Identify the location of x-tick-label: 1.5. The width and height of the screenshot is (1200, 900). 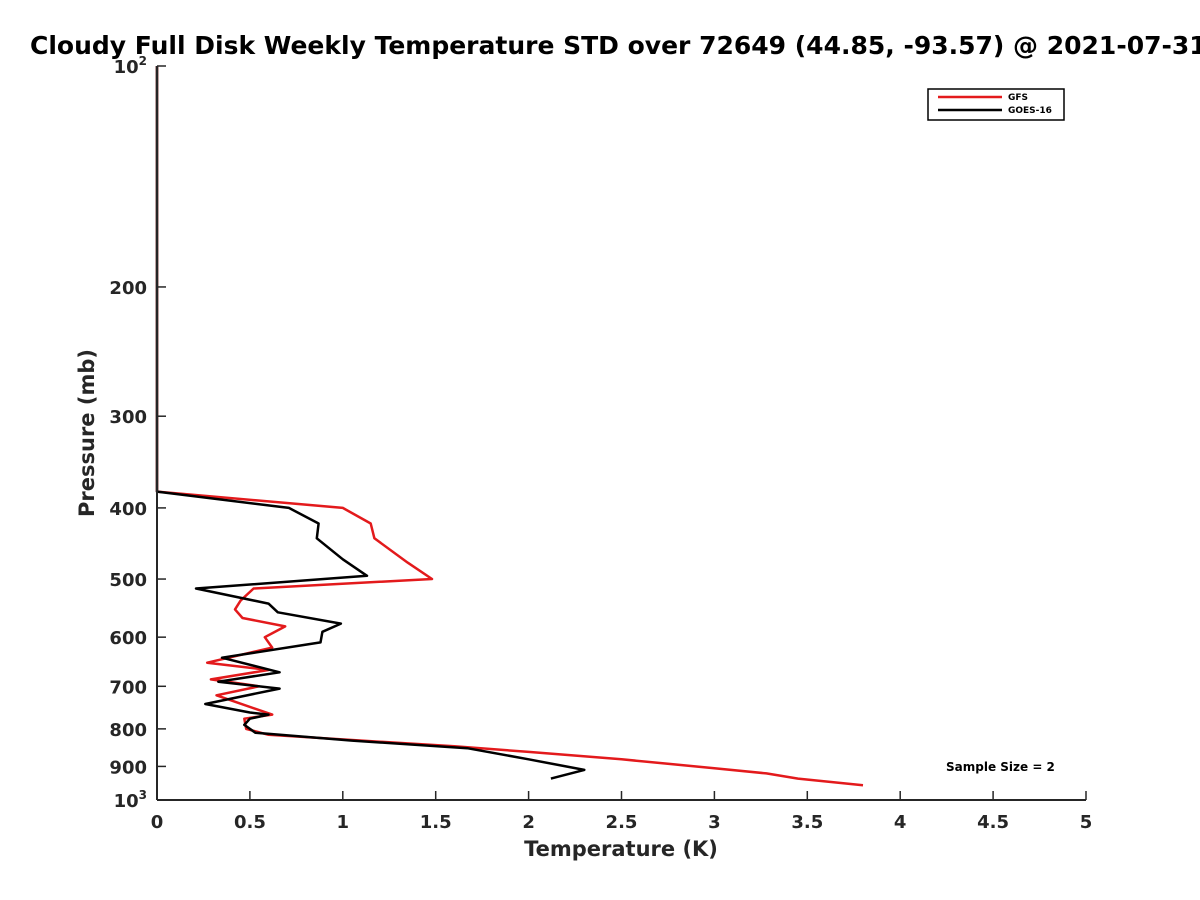
(436, 822).